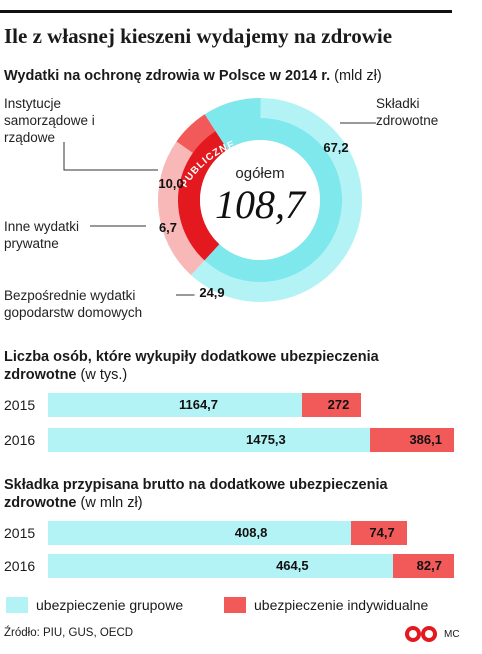 The height and width of the screenshot is (654, 482). Describe the element at coordinates (266, 439) in the screenshot. I see `bar-value-group: 1475,3` at that location.